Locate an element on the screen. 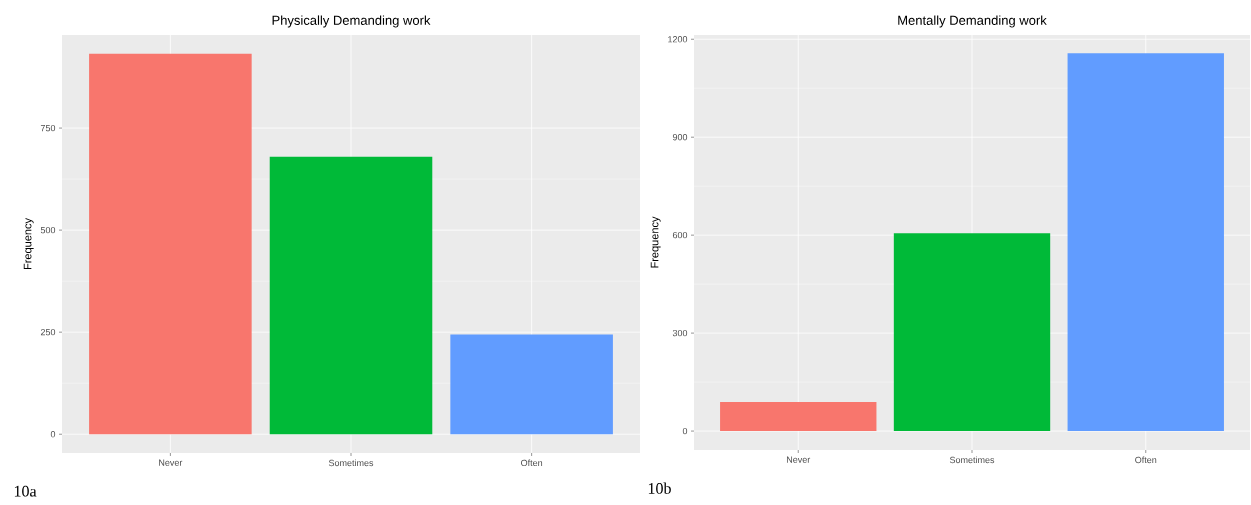 The width and height of the screenshot is (1251, 505). chart-title: Physically Demanding work is located at coordinates (351, 21).